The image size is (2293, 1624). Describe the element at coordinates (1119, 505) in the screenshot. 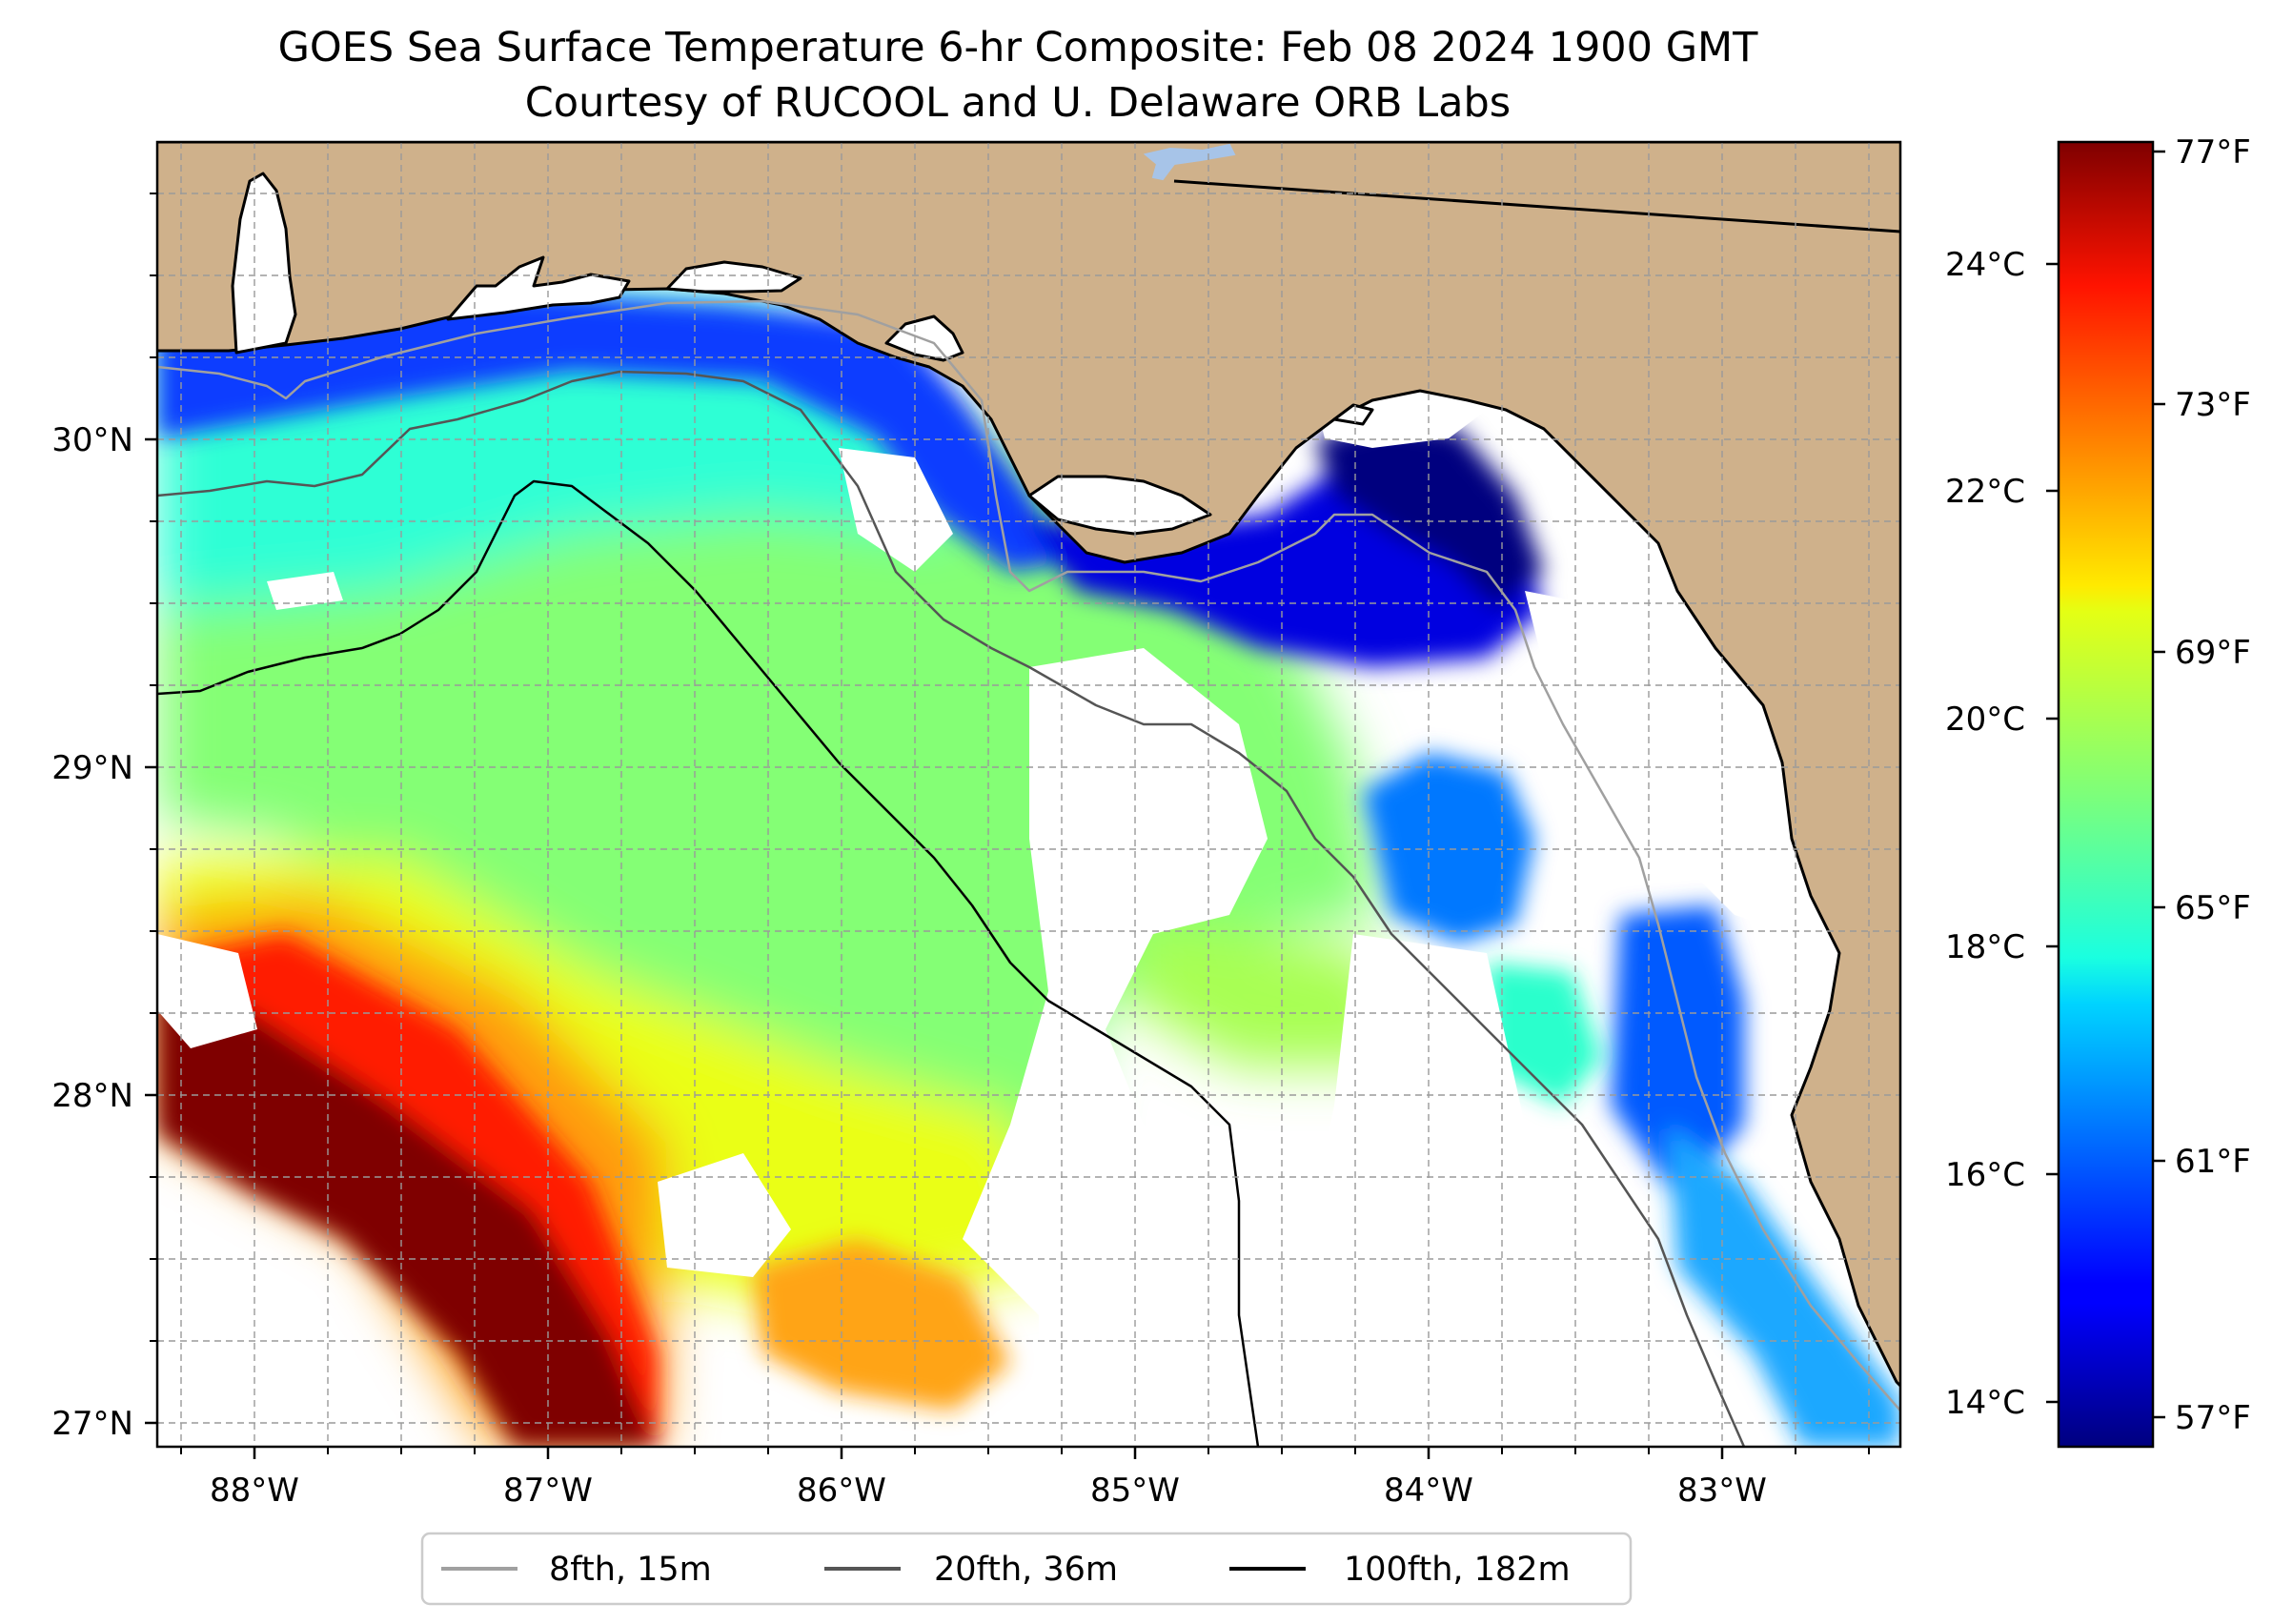

I see `apalachicola-bay` at that location.